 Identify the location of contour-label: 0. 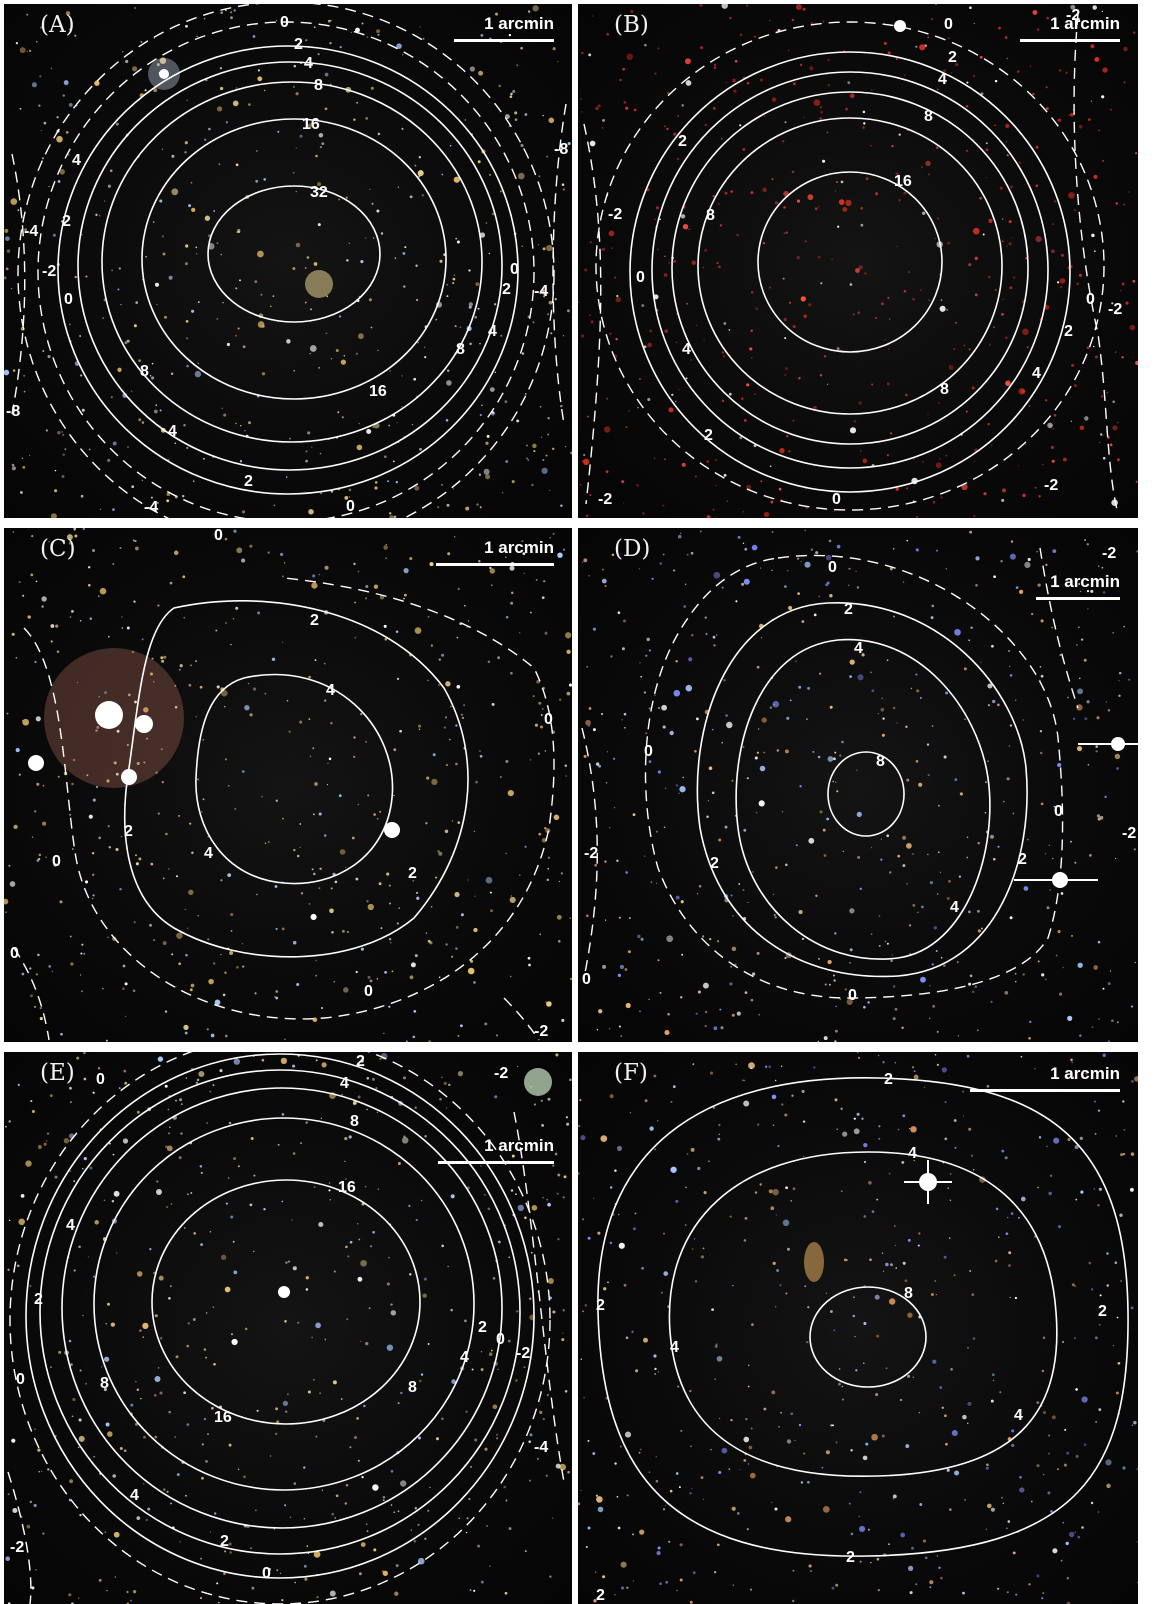
(832, 567).